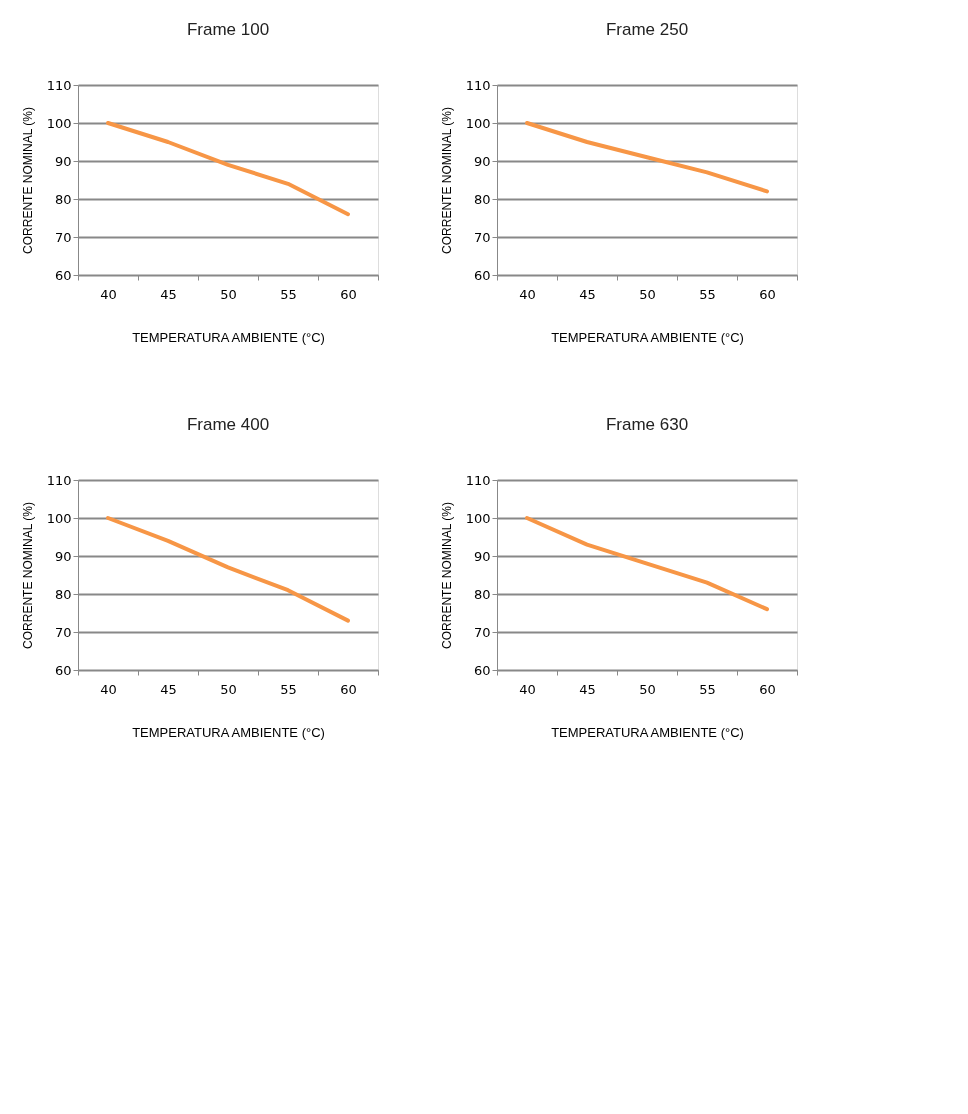 This screenshot has height=1114, width=968. I want to click on chart-title: Frame 250, so click(647, 29).